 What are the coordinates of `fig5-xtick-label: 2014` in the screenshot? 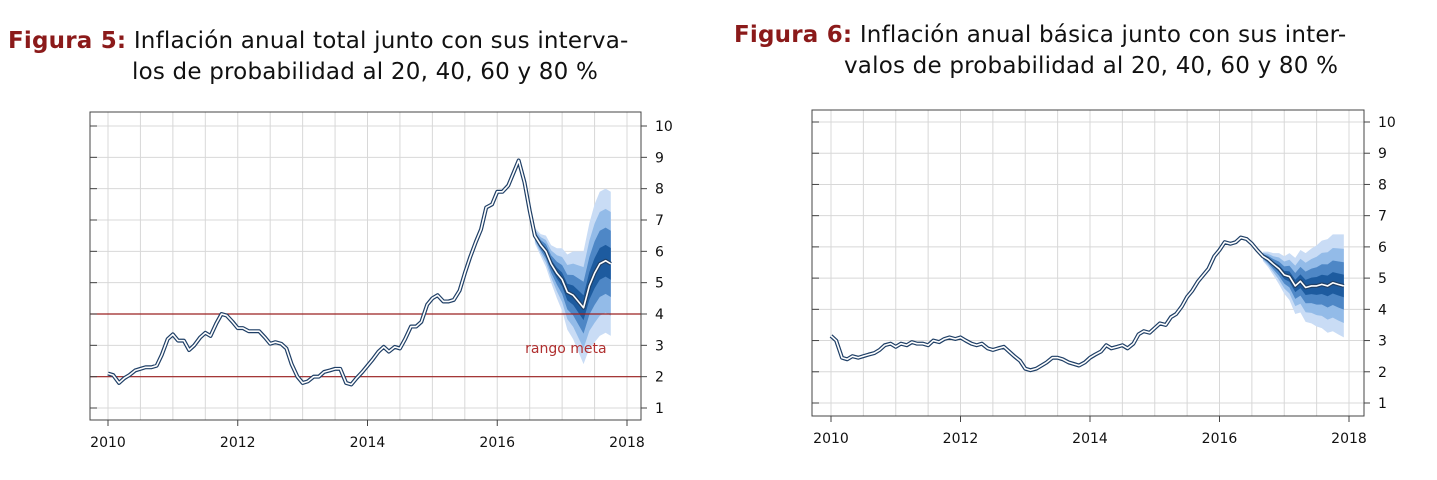 It's located at (368, 443).